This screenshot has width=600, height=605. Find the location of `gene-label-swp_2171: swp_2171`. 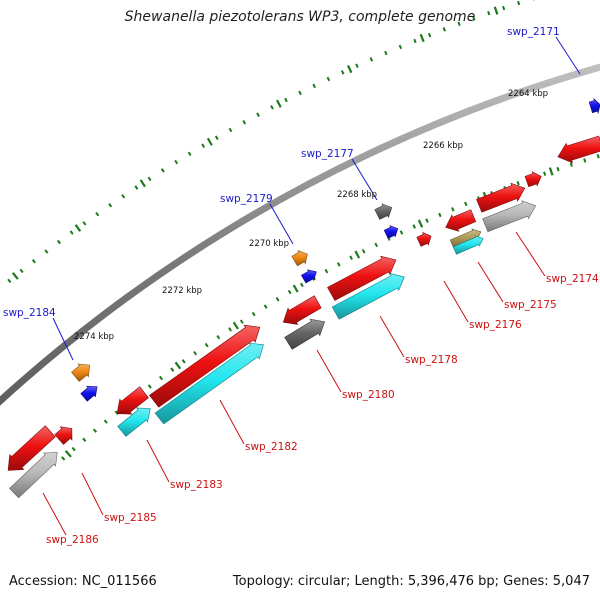

gene-label-swp_2171: swp_2171 is located at coordinates (533, 32).